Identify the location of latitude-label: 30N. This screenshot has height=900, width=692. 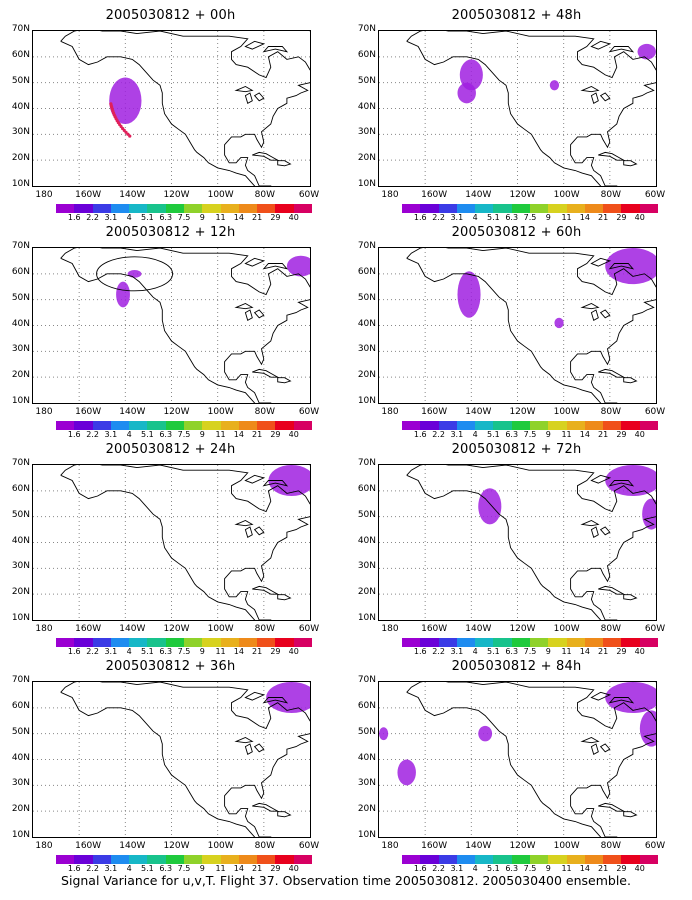
(20, 132).